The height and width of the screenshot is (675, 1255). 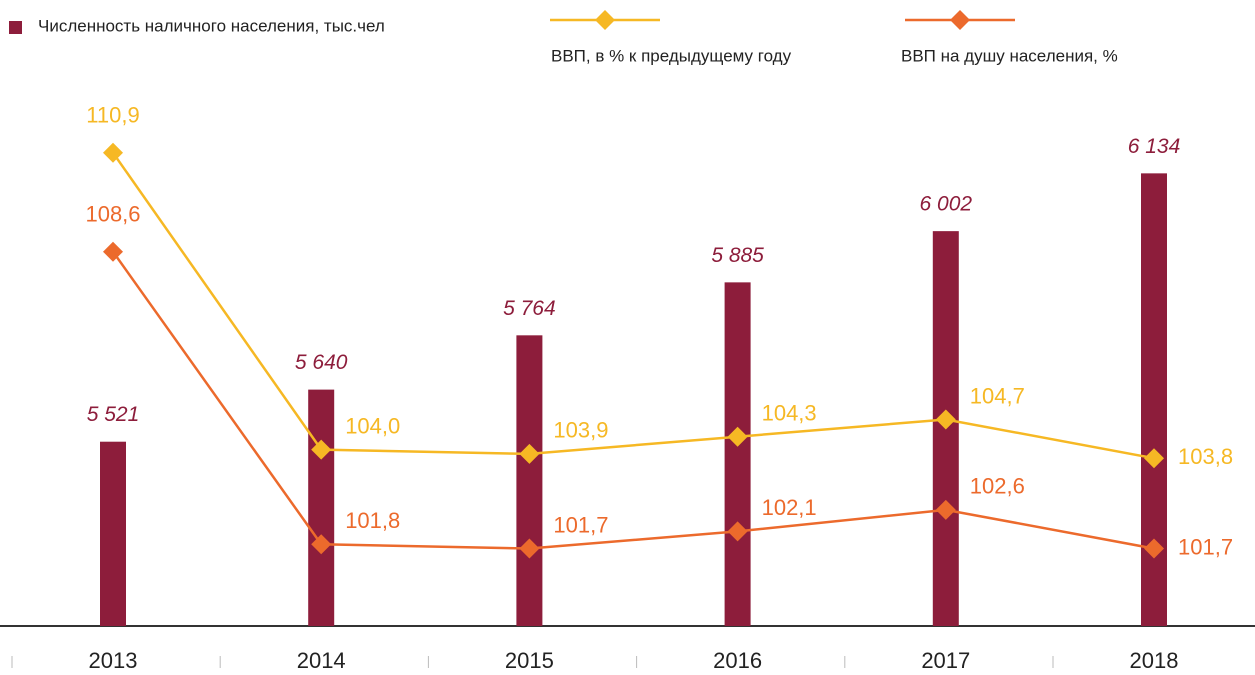 I want to click on line-value-label: 108,6, so click(x=112, y=214).